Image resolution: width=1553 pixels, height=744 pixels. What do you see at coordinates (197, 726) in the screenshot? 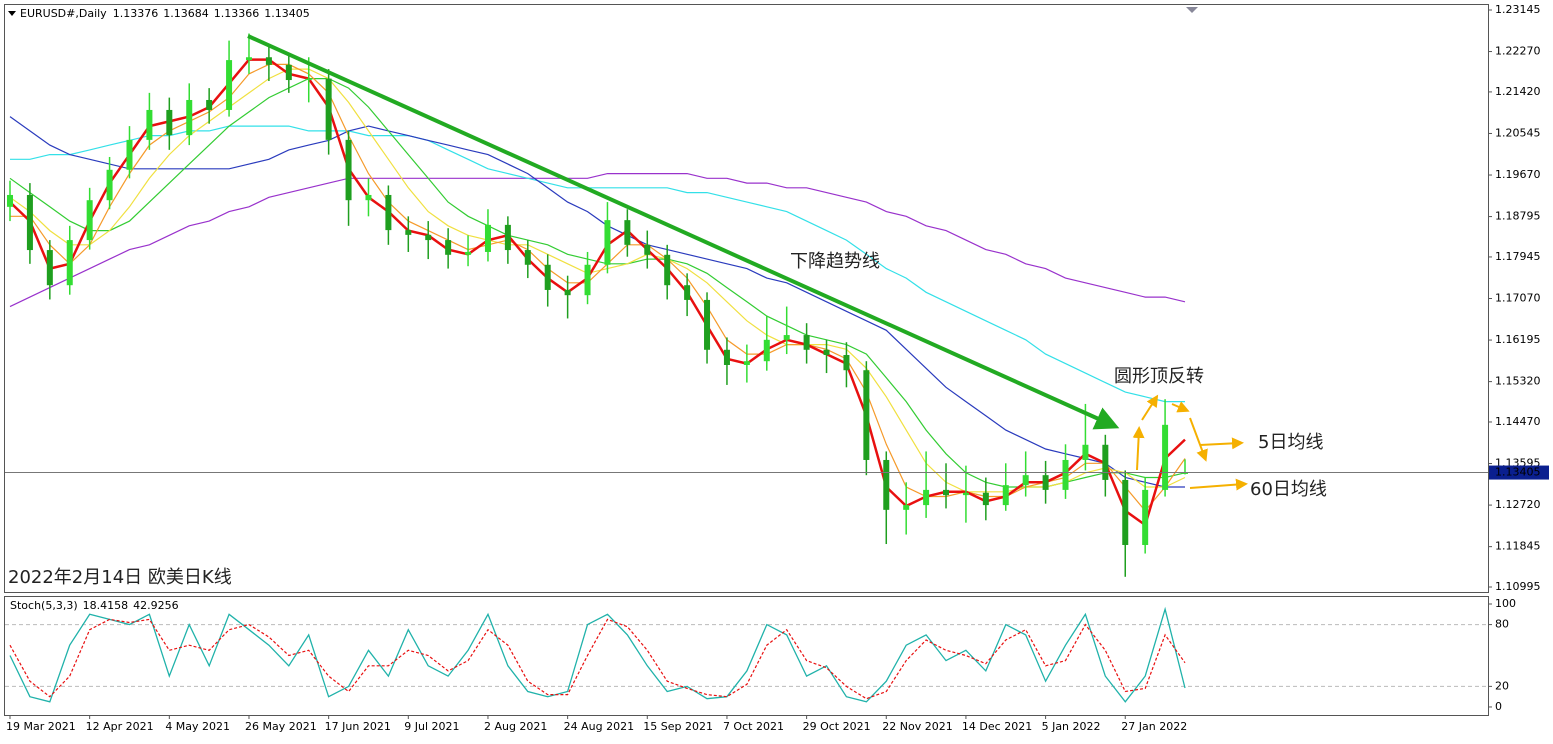
I see `x-tick-label: 4 May 2021` at bounding box center [197, 726].